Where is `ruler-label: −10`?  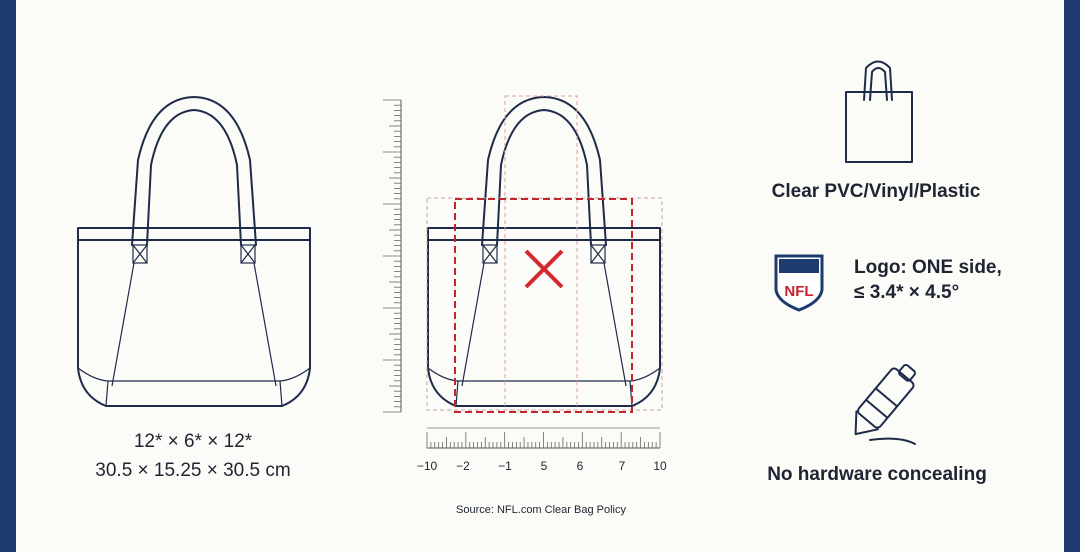
ruler-label: −10 is located at coordinates (427, 466).